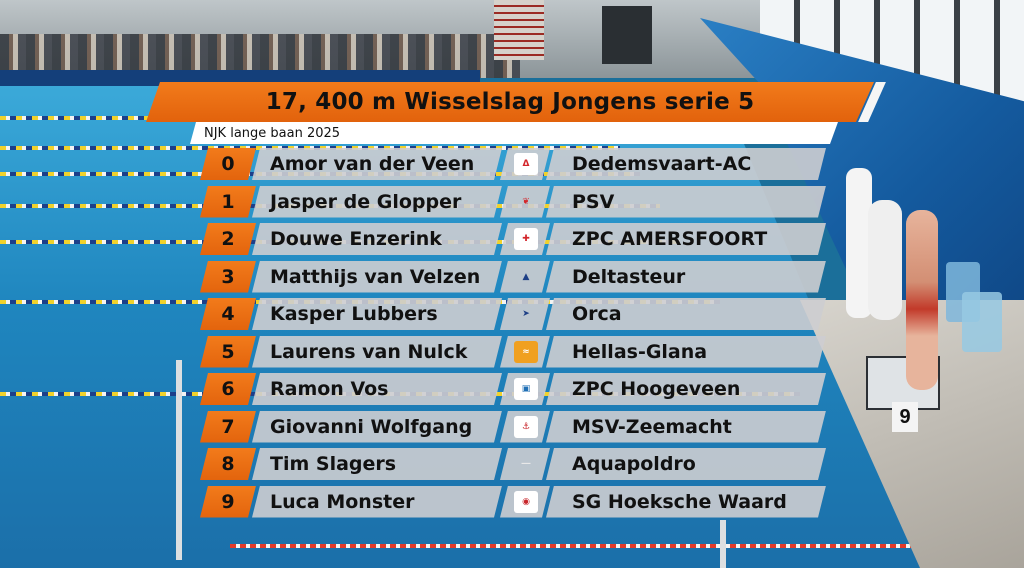 The height and width of the screenshot is (568, 1024). I want to click on club-name-box: Hellas-Glana, so click(686, 352).